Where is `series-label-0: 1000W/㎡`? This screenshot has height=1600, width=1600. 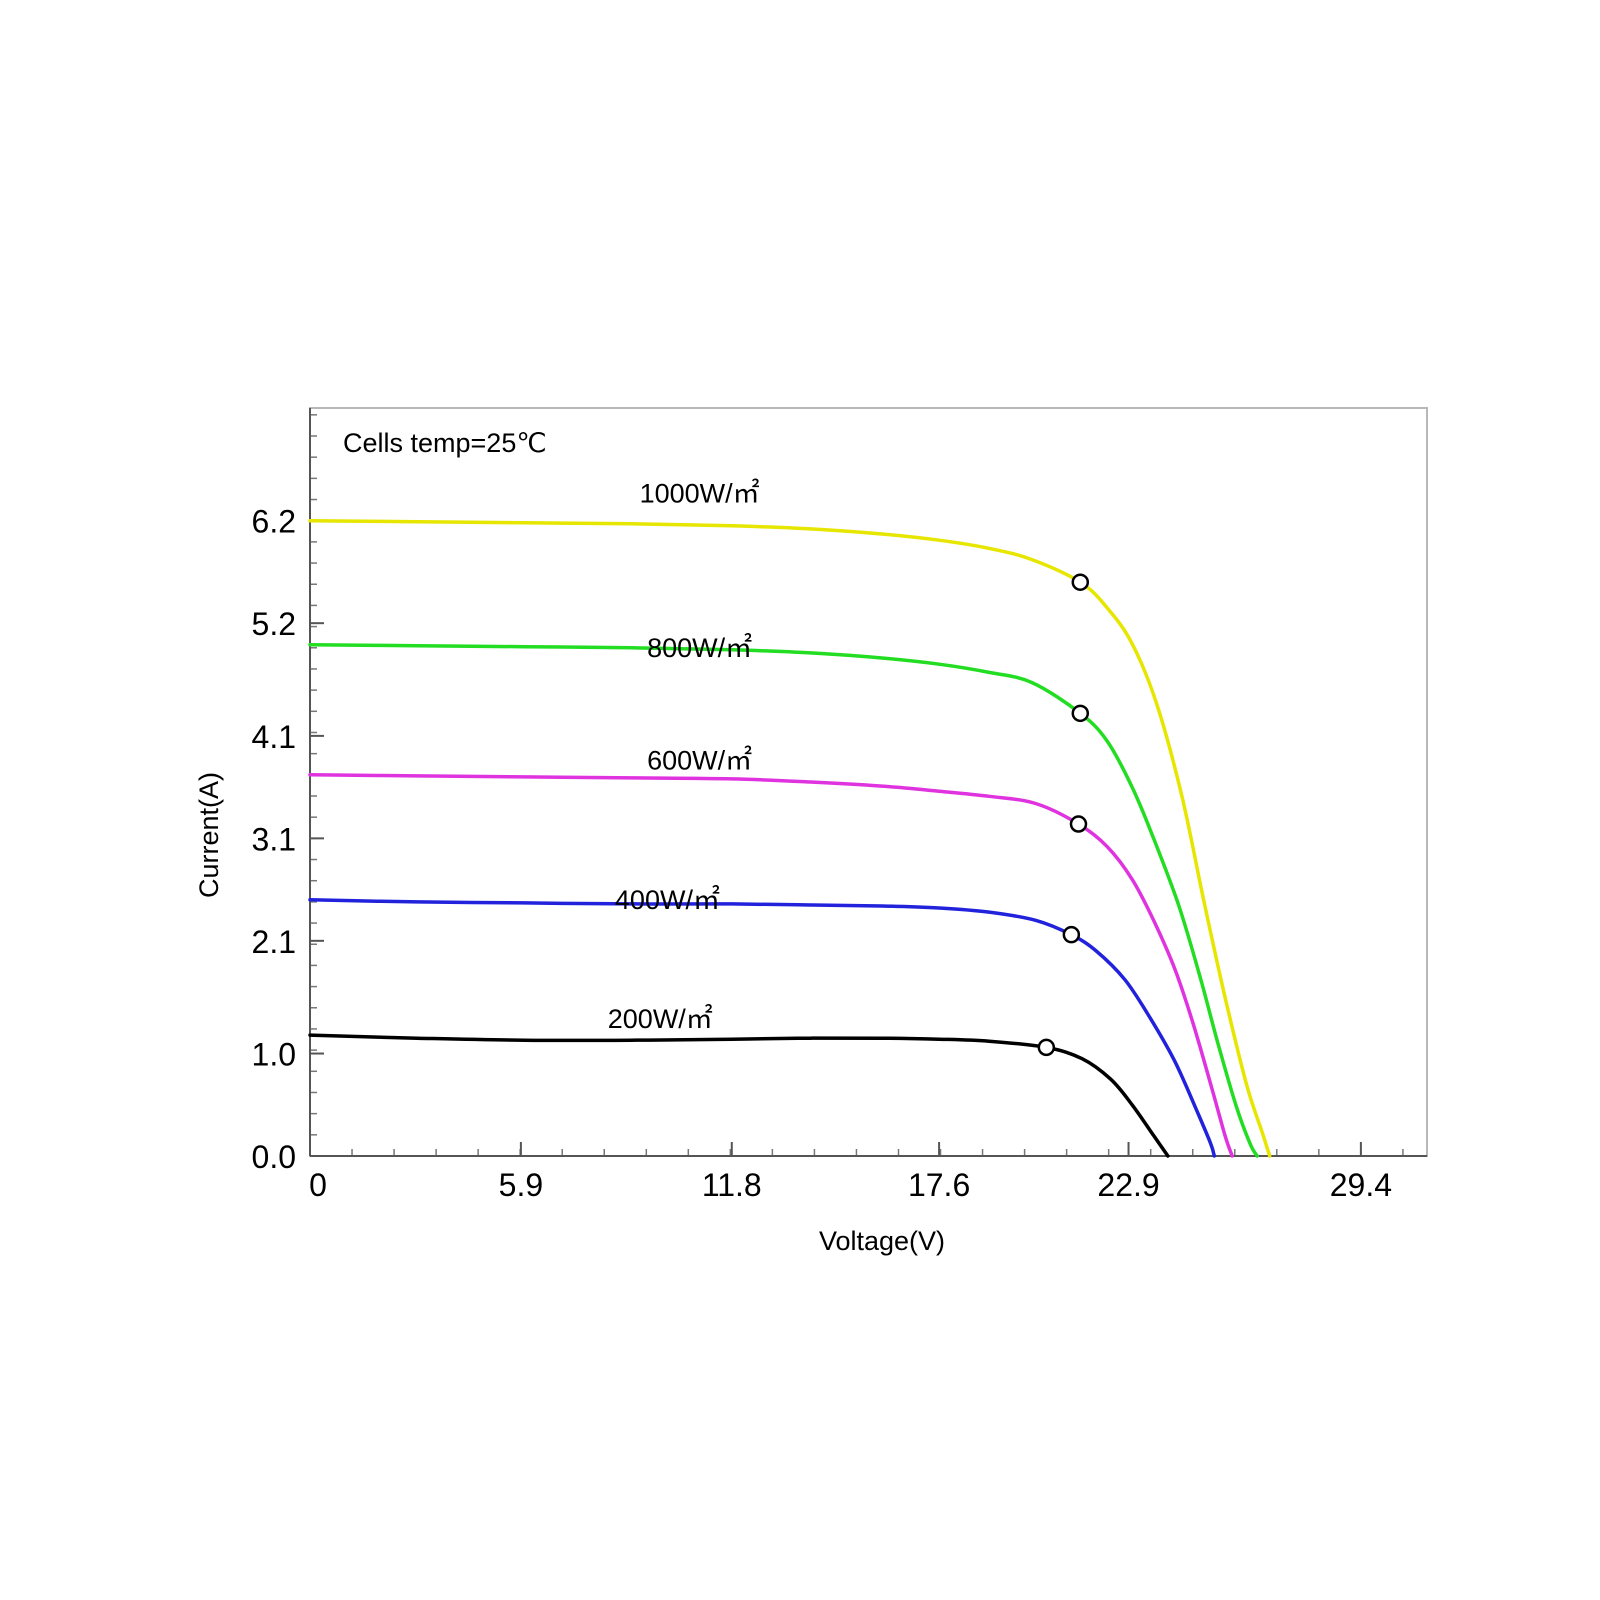
series-label-0: 1000W/㎡ is located at coordinates (700, 493).